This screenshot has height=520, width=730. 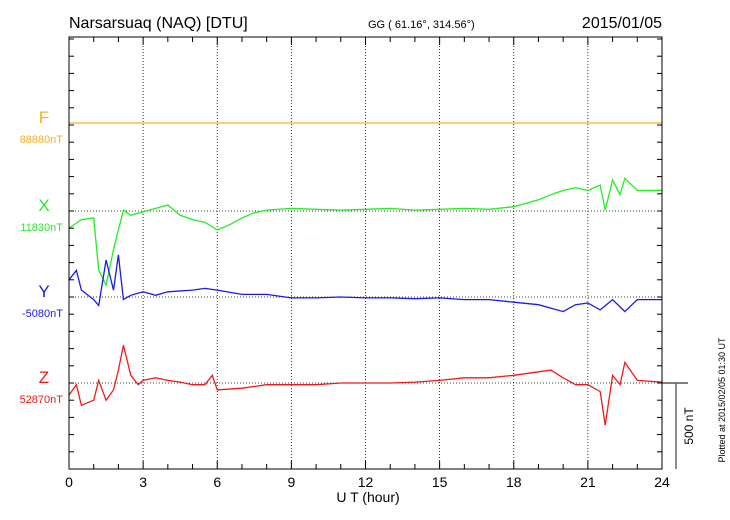 What do you see at coordinates (41, 228) in the screenshot?
I see `baseline-value-x: 11830nT` at bounding box center [41, 228].